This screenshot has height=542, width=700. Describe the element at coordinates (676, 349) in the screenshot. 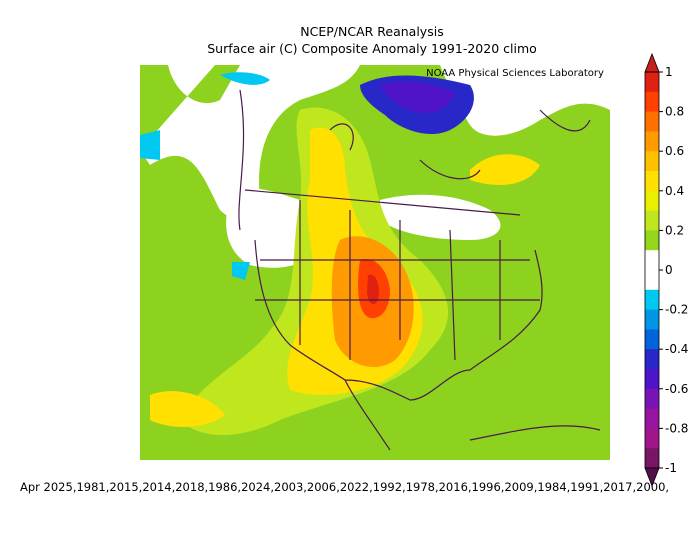

I see `colorbar-label: -0.4` at that location.